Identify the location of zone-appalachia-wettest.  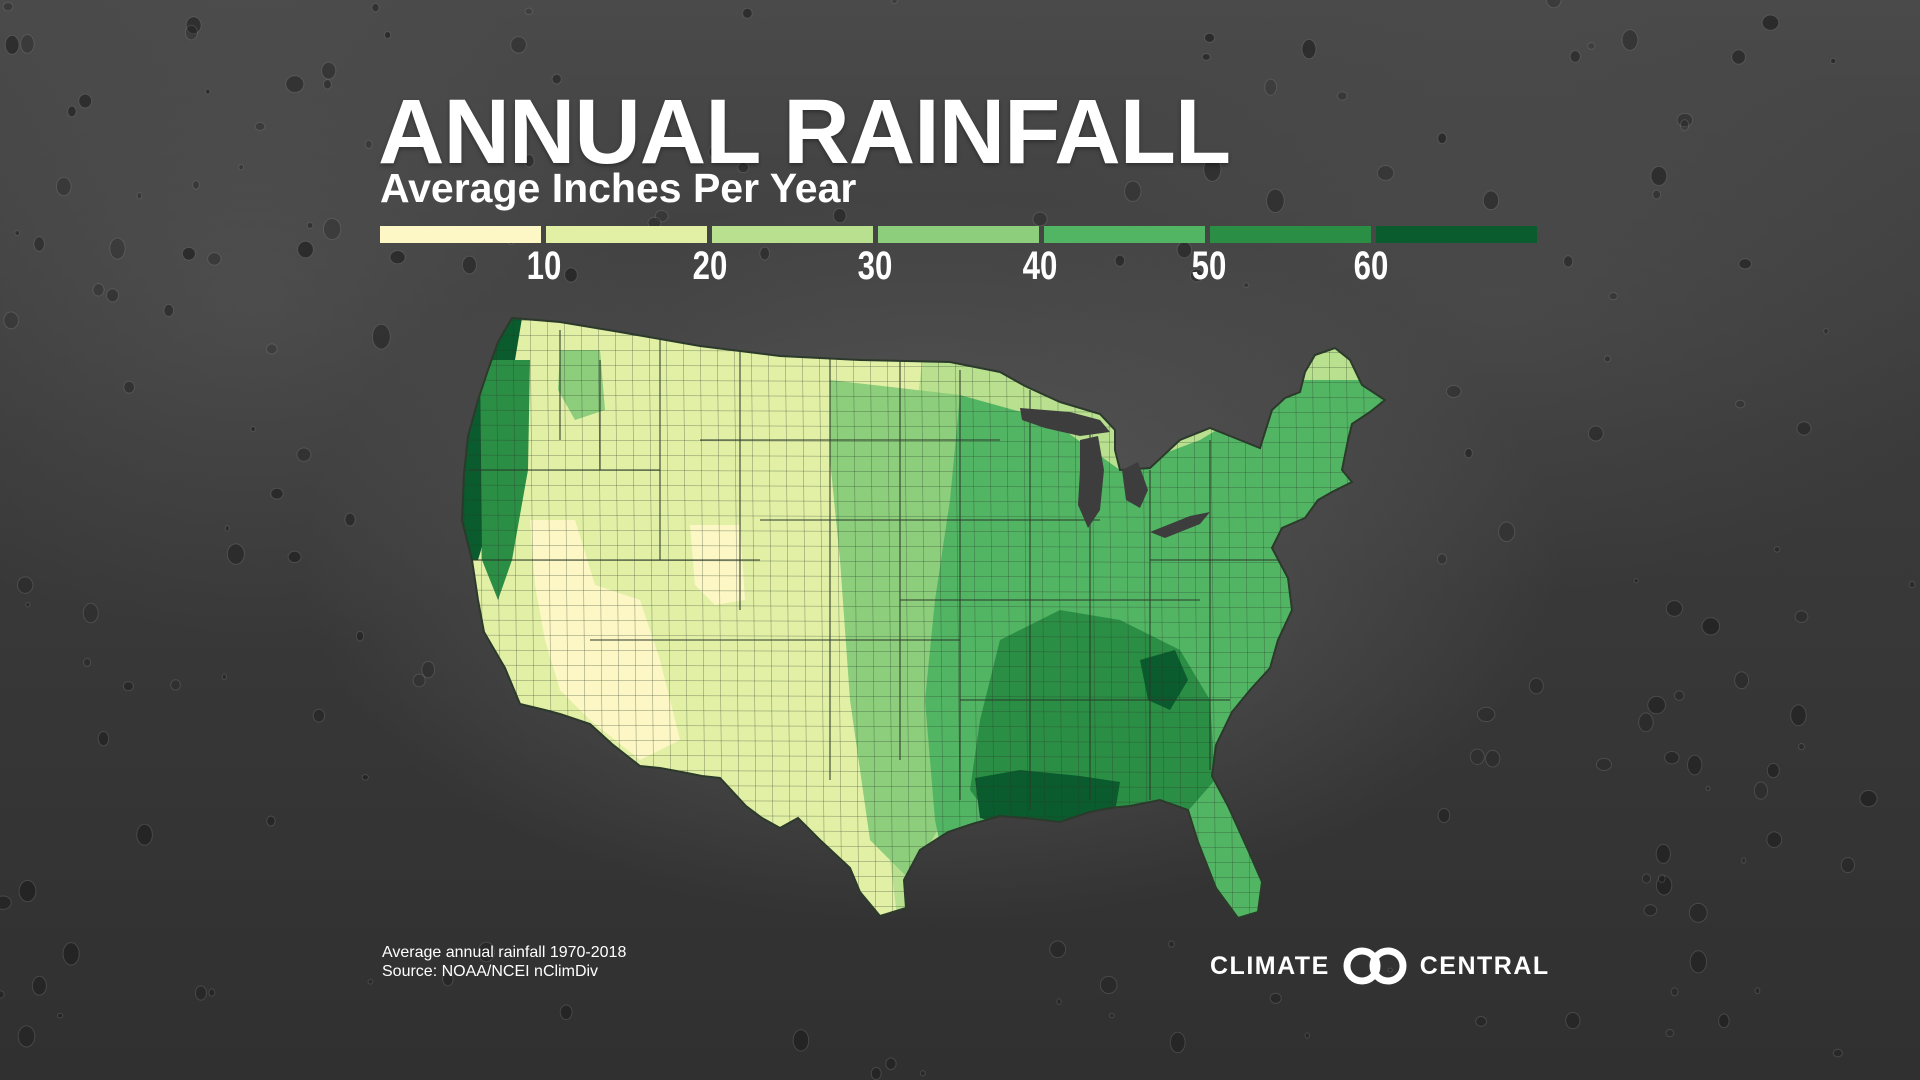
(1164, 680).